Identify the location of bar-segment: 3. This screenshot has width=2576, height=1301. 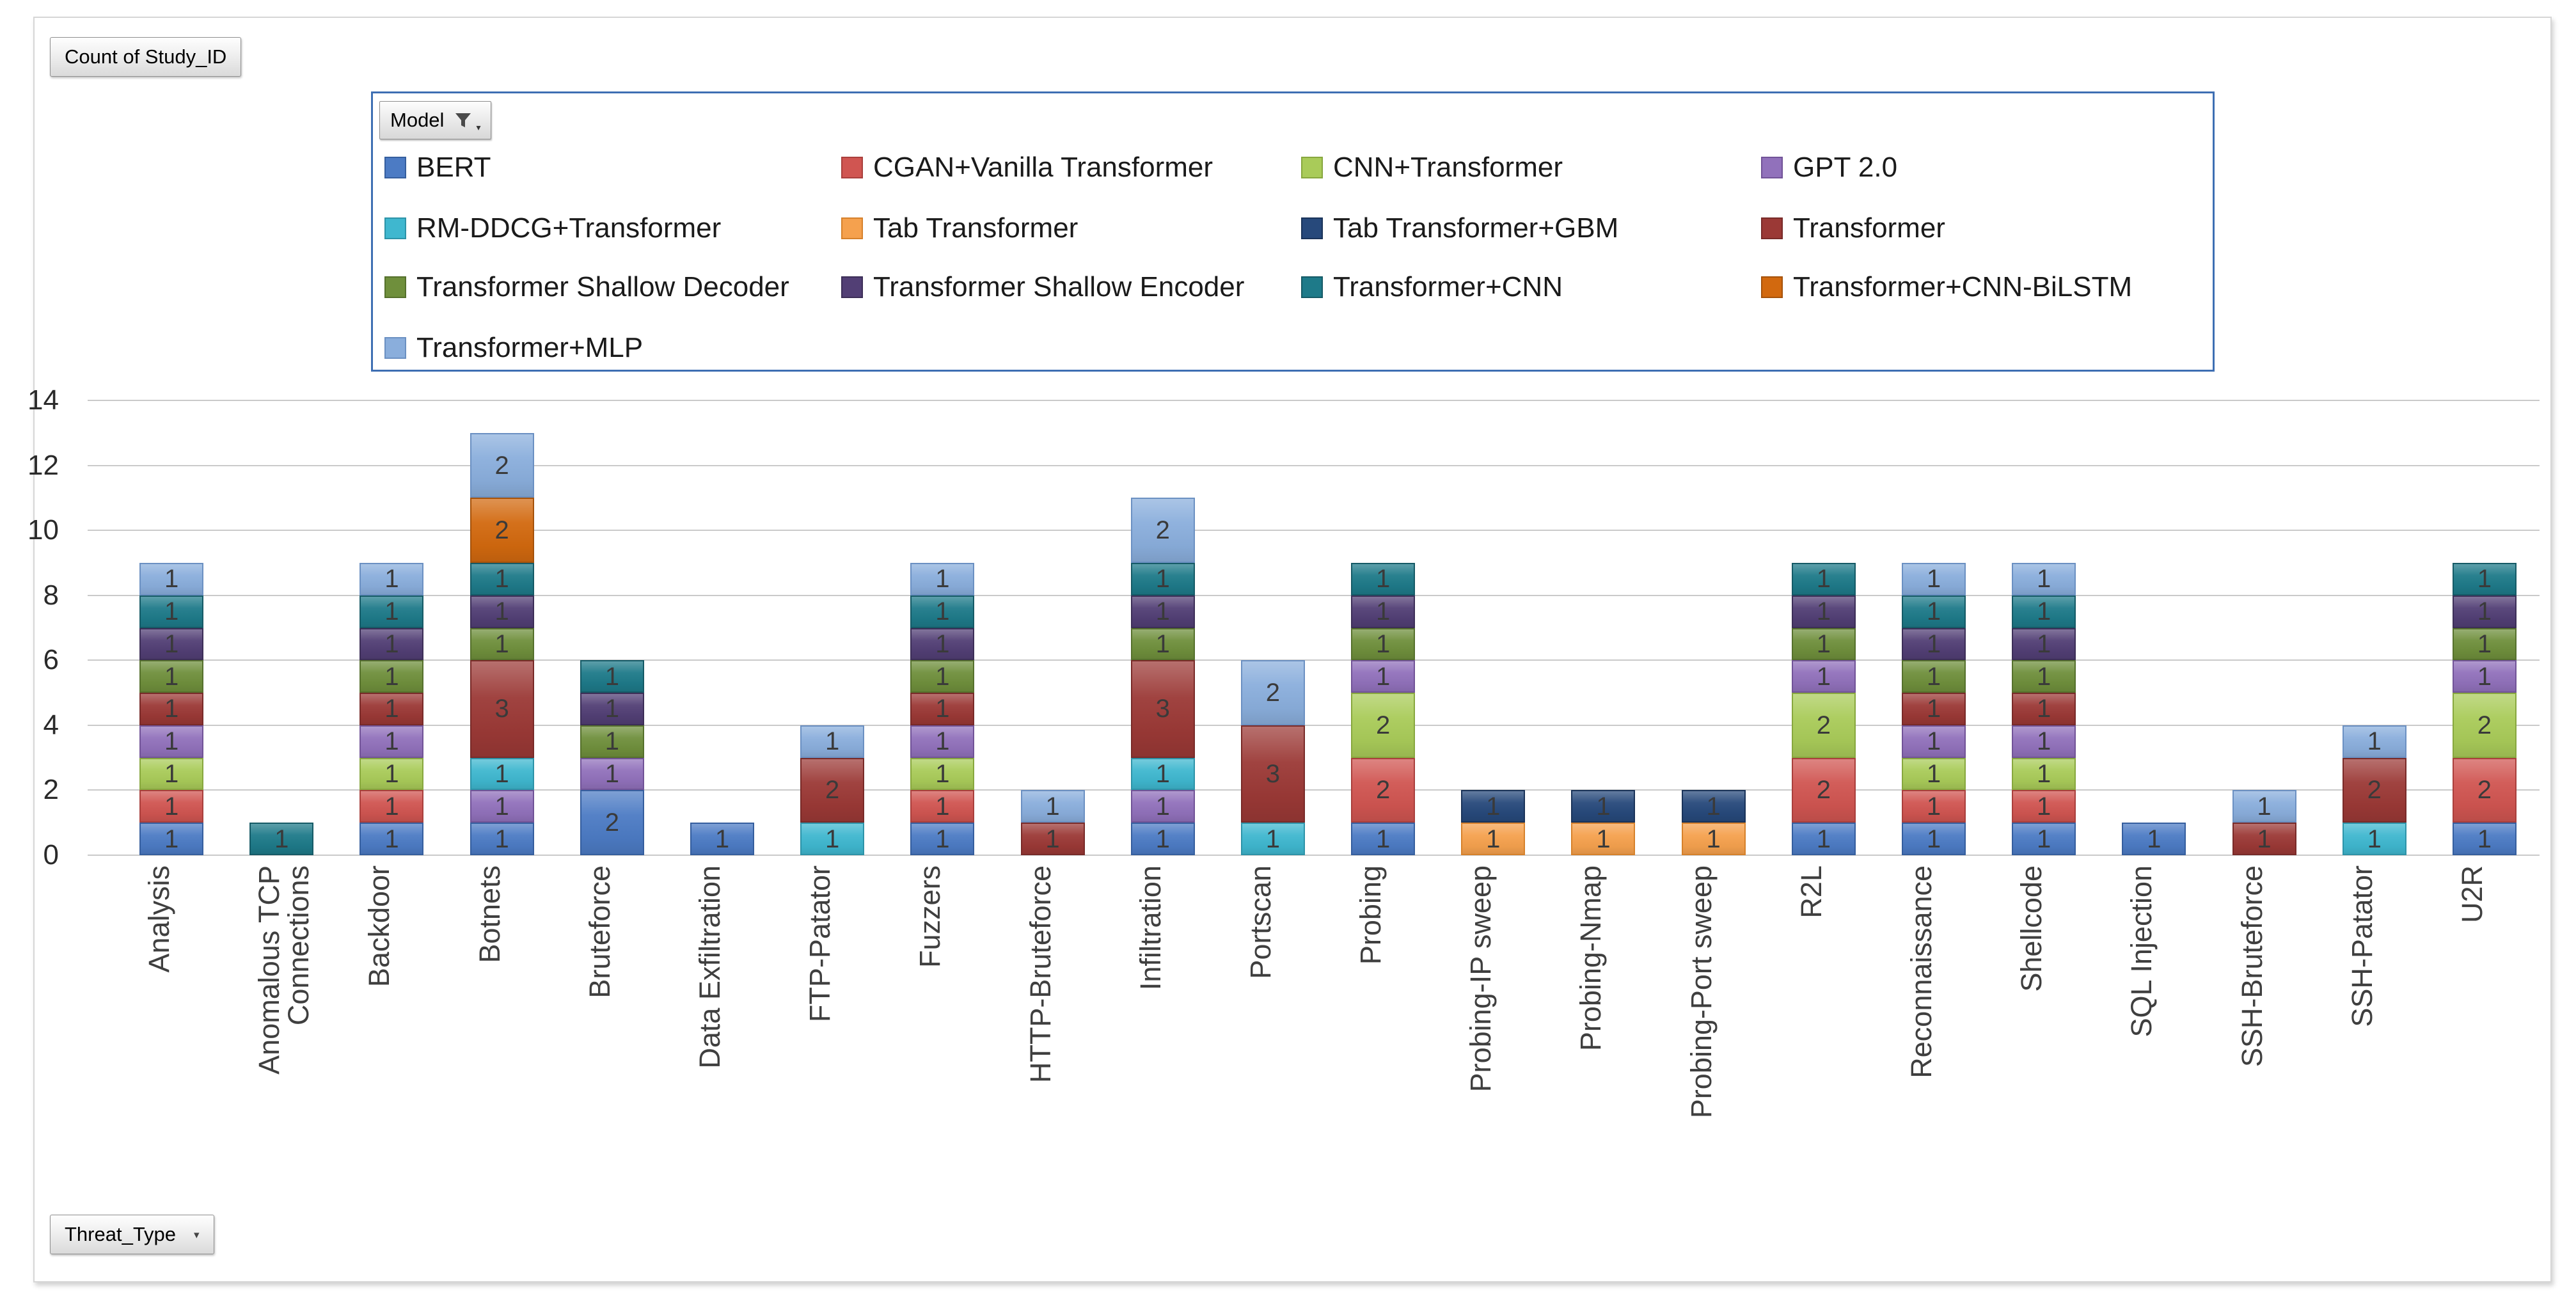
(1272, 774).